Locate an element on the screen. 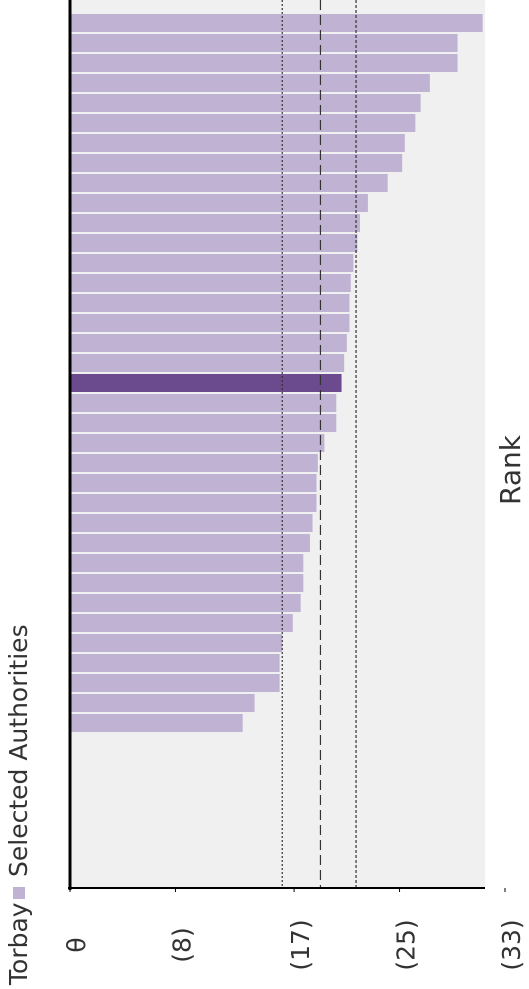  legend-swatch is located at coordinates (19, 893).